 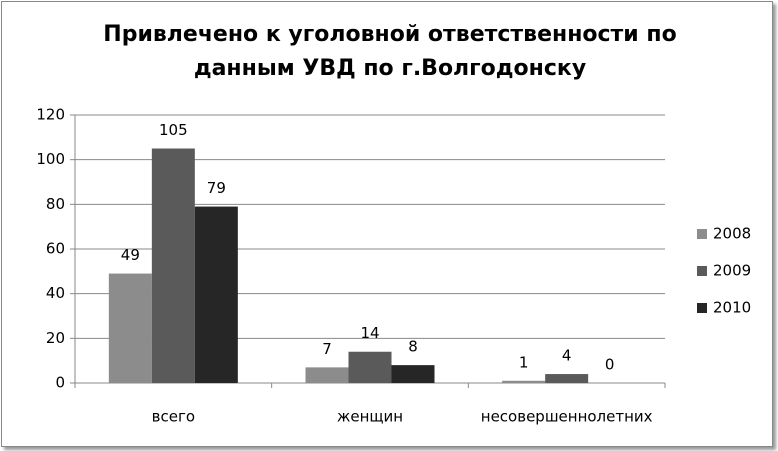 I want to click on data-label: 7, so click(x=327, y=349).